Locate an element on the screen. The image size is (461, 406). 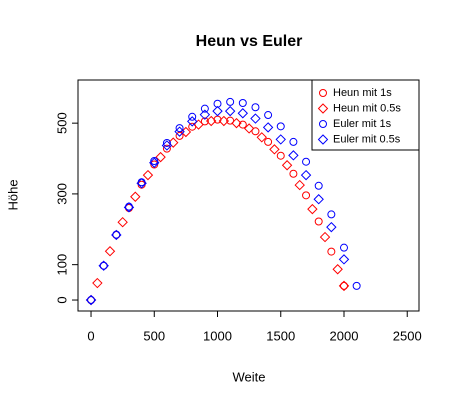
y-axis-label: Höhe is located at coordinates (12, 194).